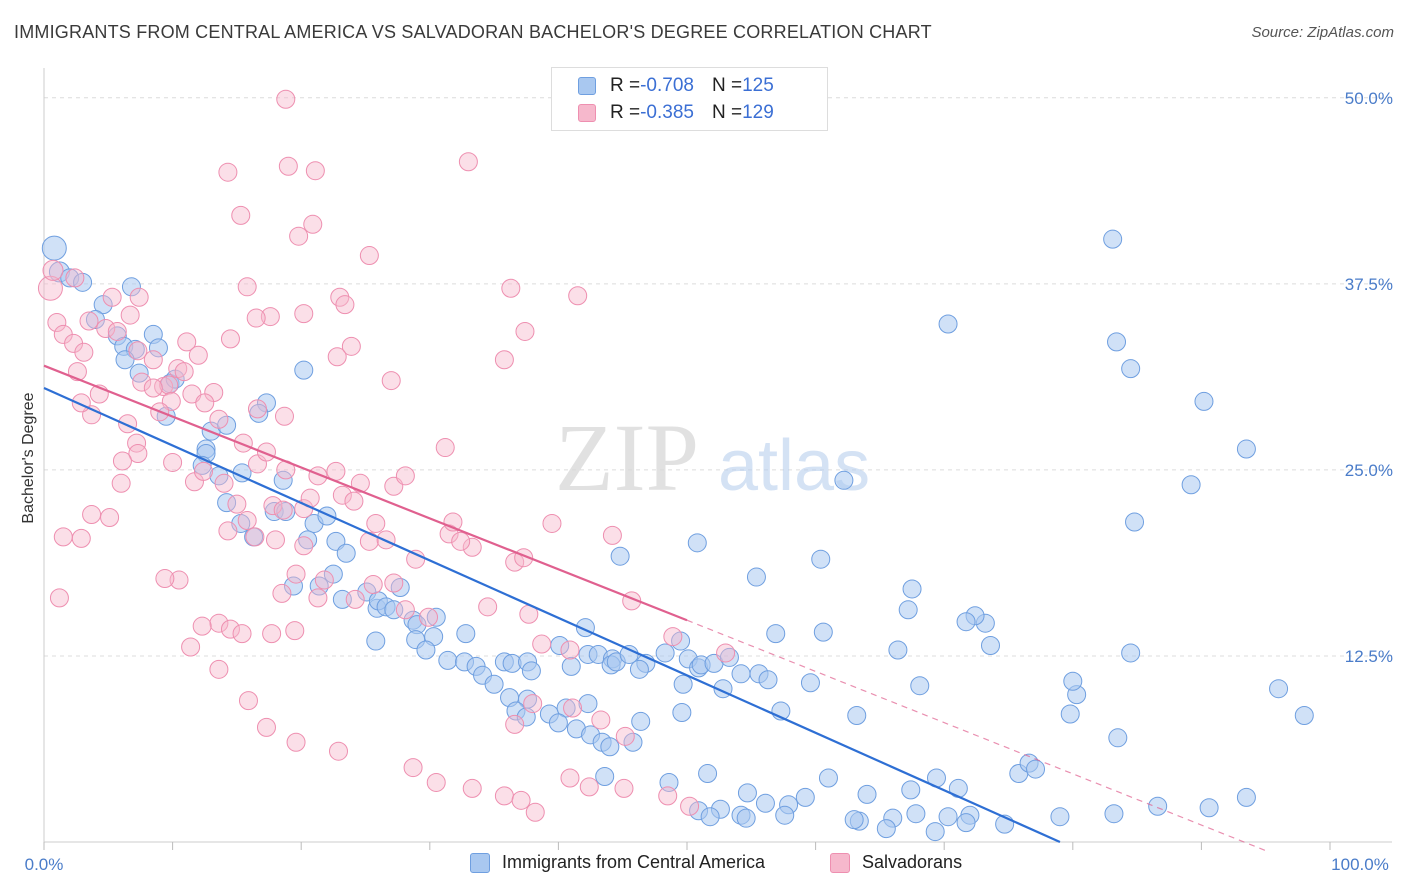 Image resolution: width=1406 pixels, height=892 pixels. Describe the element at coordinates (689, 99) in the screenshot. I see `correlation-legend: R = -0.708 N = 125 R = -0.385 N = 129` at that location.